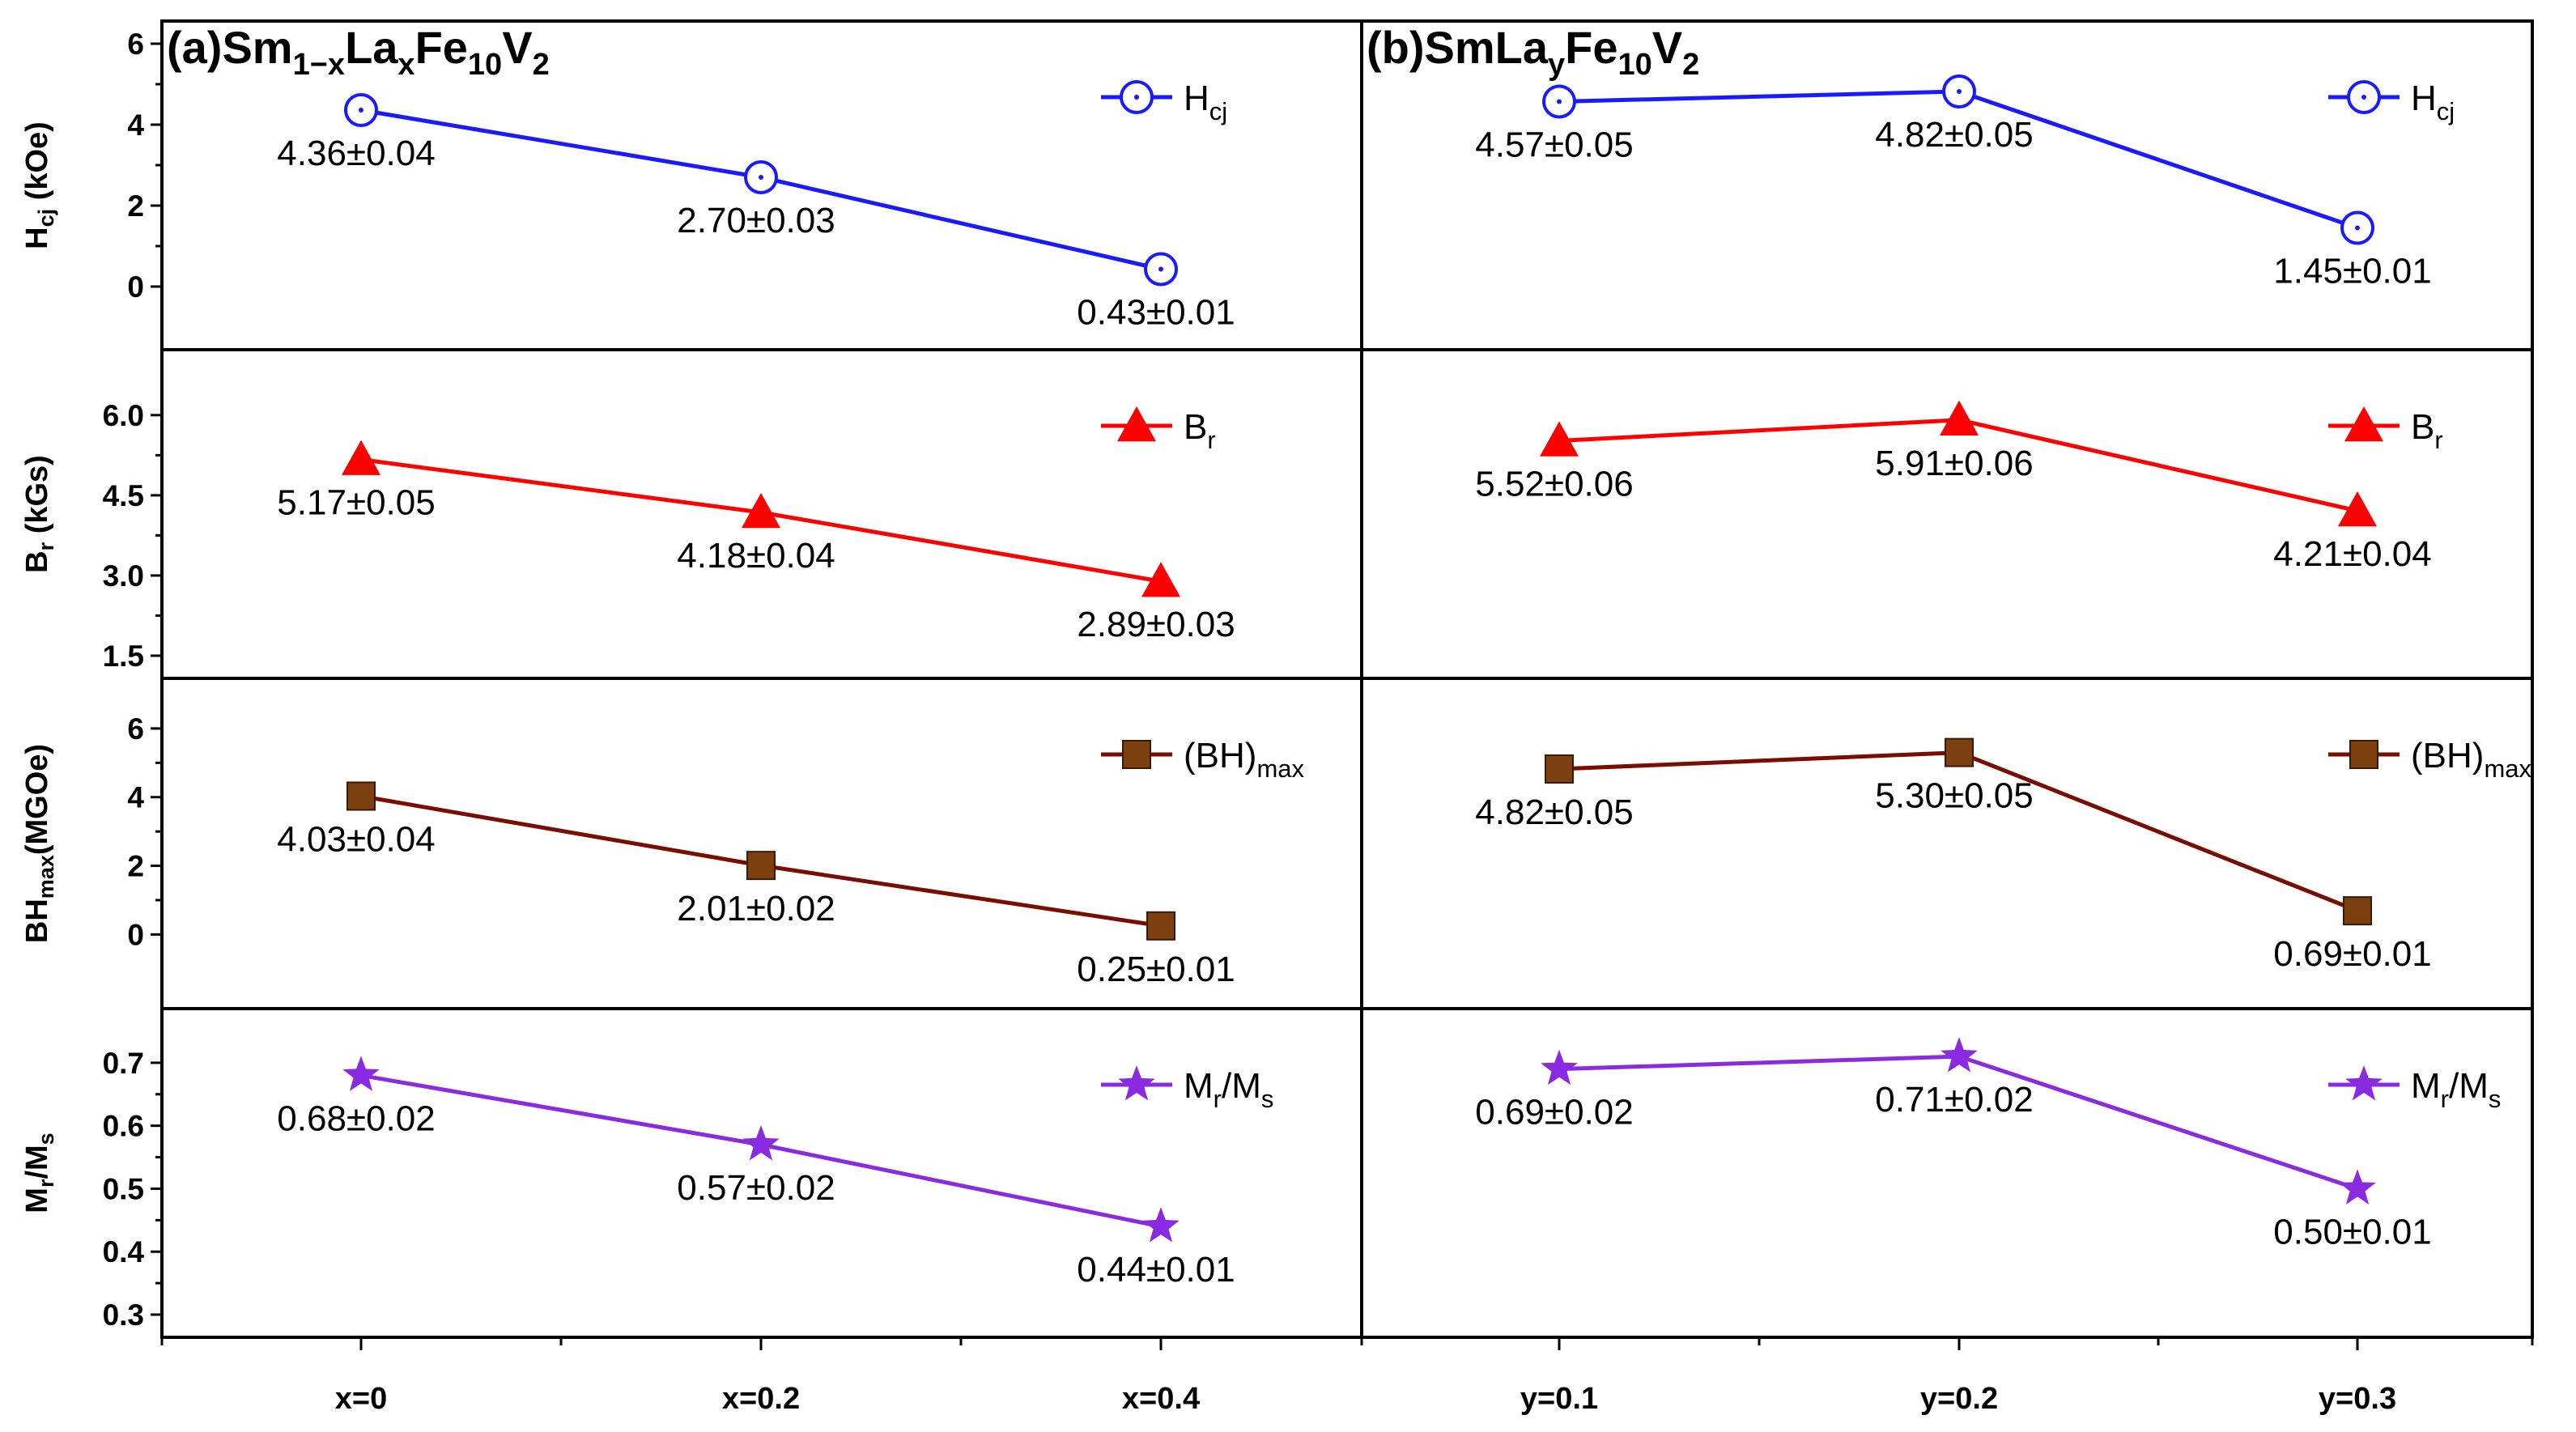 This screenshot has height=1432, width=2576. Describe the element at coordinates (2364, 424) in the screenshot. I see `legend-marker-br-b` at that location.